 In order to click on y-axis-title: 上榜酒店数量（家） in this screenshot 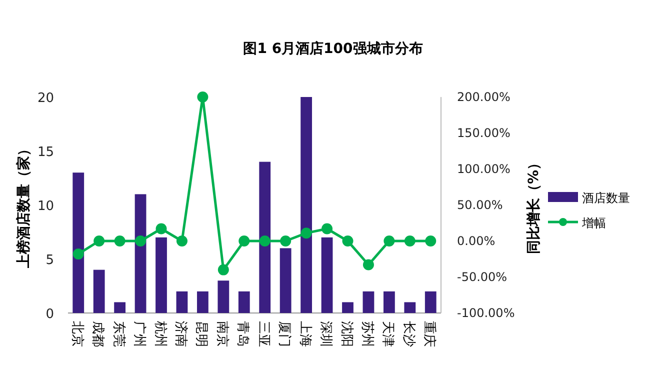, I will do `click(23, 205)`.